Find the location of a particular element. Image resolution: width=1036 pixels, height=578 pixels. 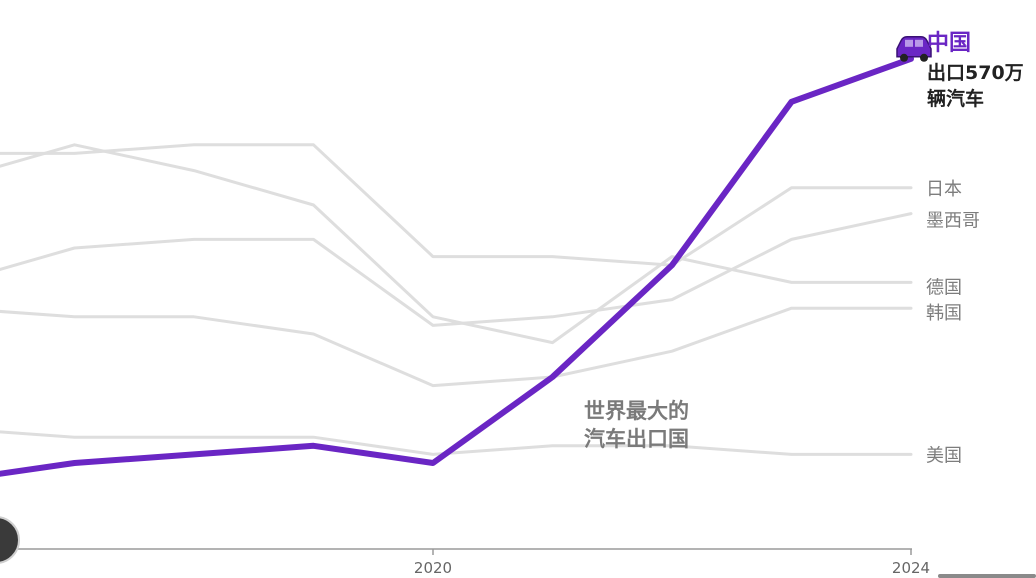

x-tick-label-1: 2024 is located at coordinates (911, 568).